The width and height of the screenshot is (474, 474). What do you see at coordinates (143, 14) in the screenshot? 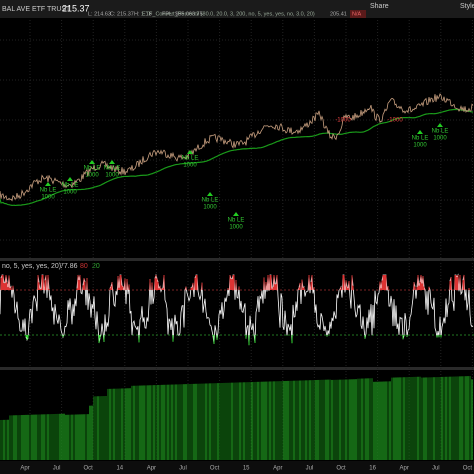
I see `quote-field: H: 1.18` at bounding box center [143, 14].